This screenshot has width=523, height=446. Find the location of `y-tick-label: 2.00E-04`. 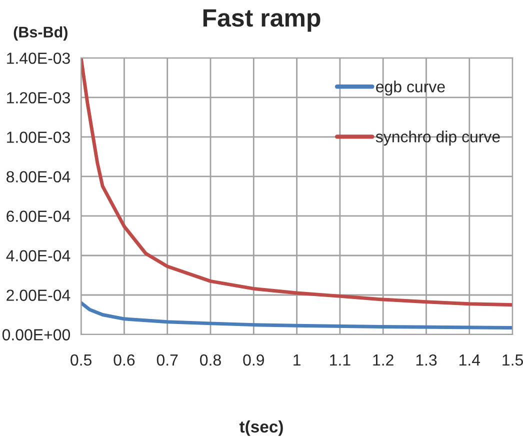

y-tick-label: 2.00E-04 is located at coordinates (38, 295).